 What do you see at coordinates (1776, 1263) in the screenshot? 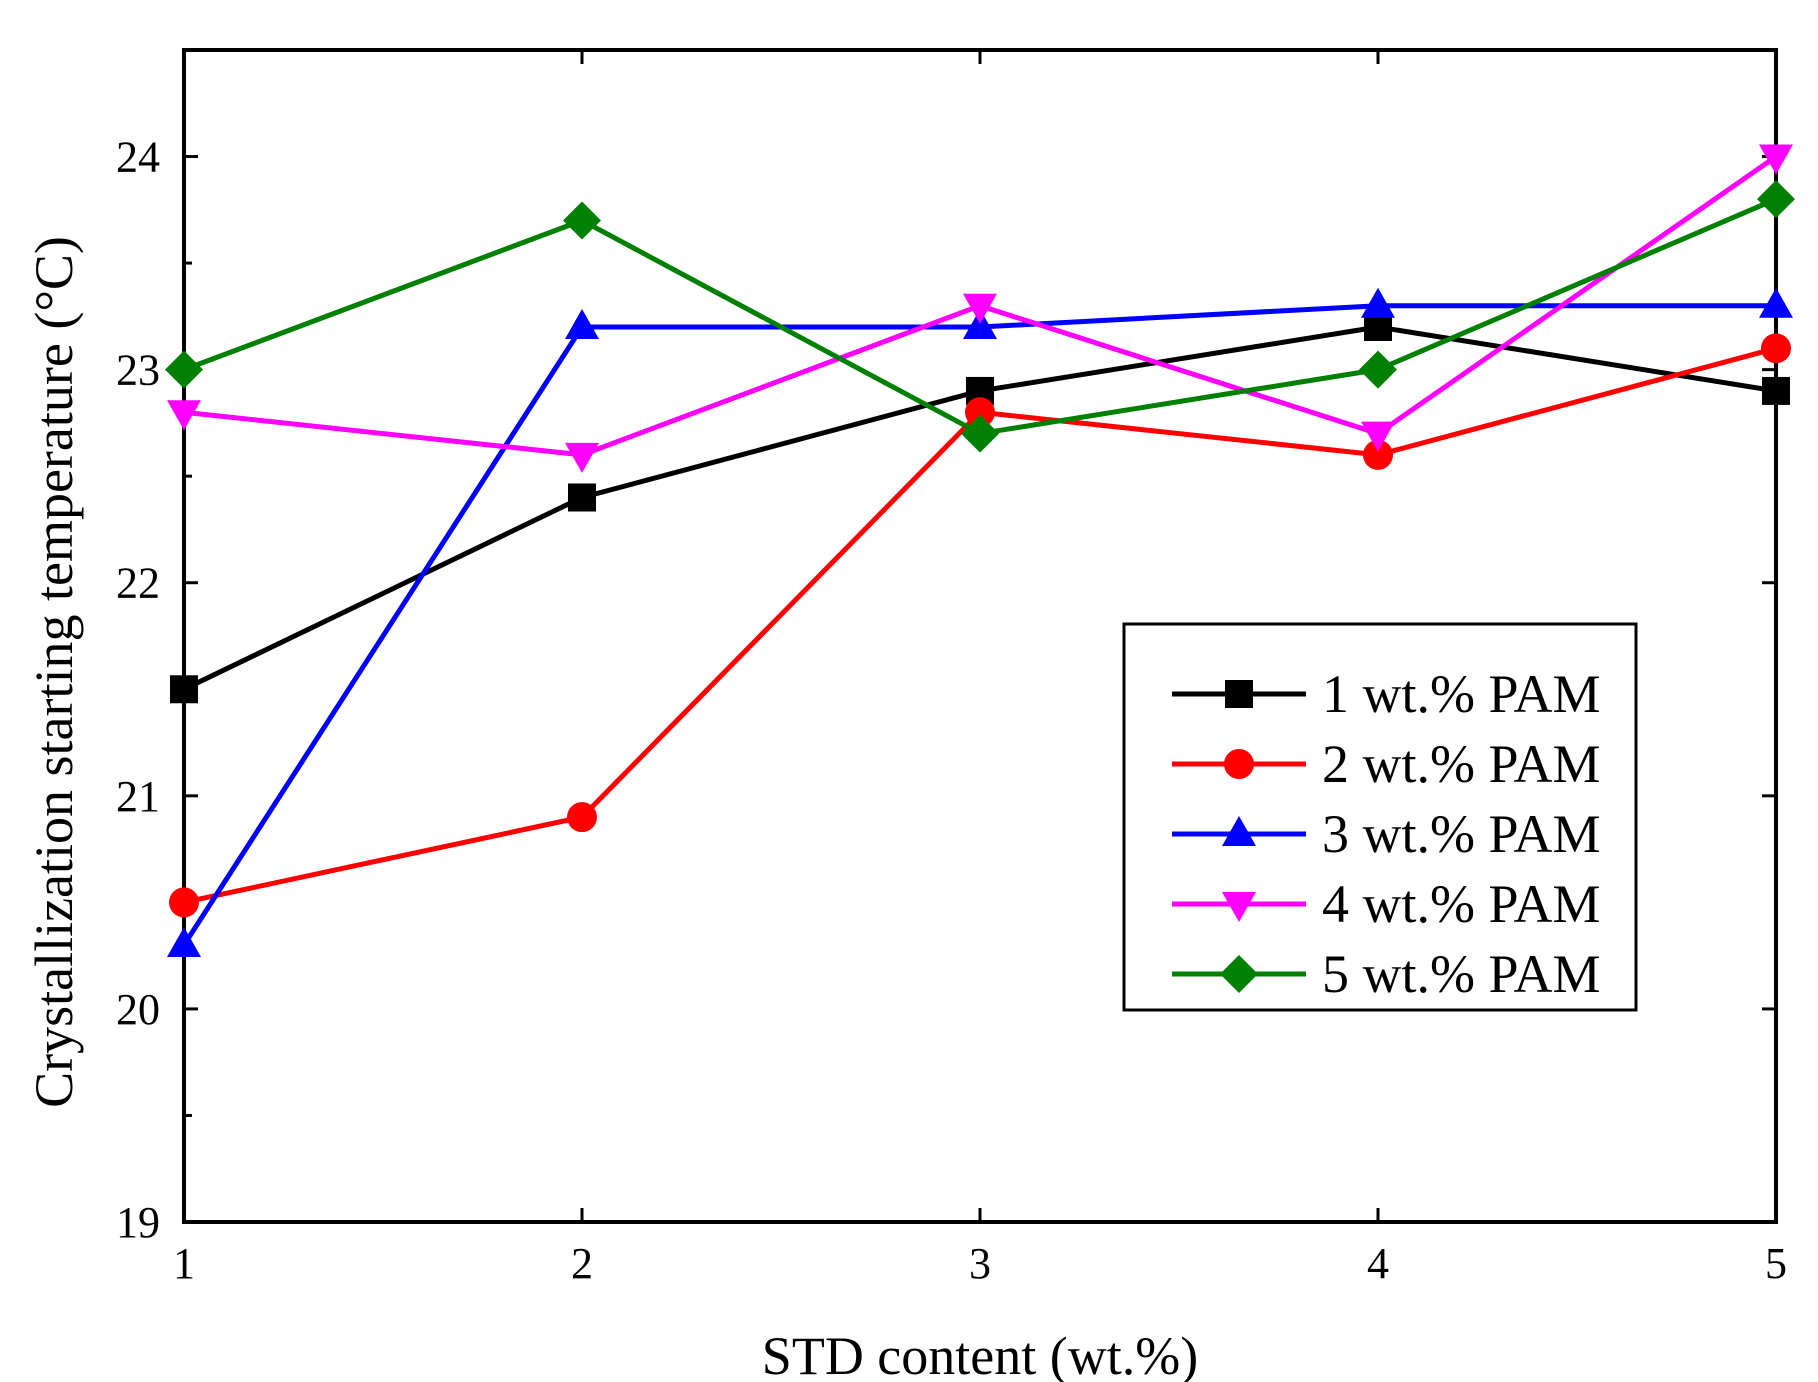
I see `x-tick-label: 5` at bounding box center [1776, 1263].